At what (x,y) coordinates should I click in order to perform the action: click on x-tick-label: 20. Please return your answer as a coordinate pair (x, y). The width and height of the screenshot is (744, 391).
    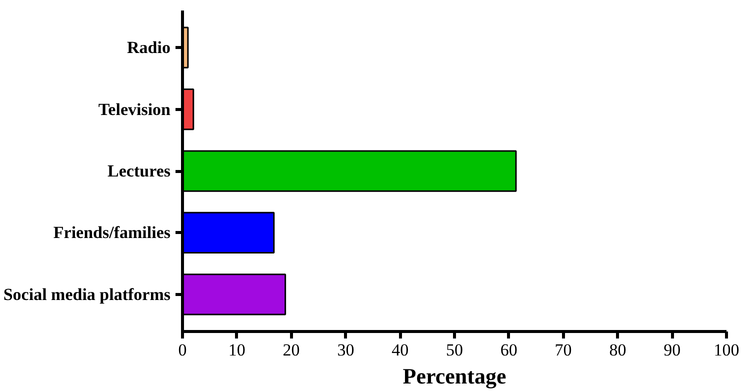
    Looking at the image, I should click on (291, 350).